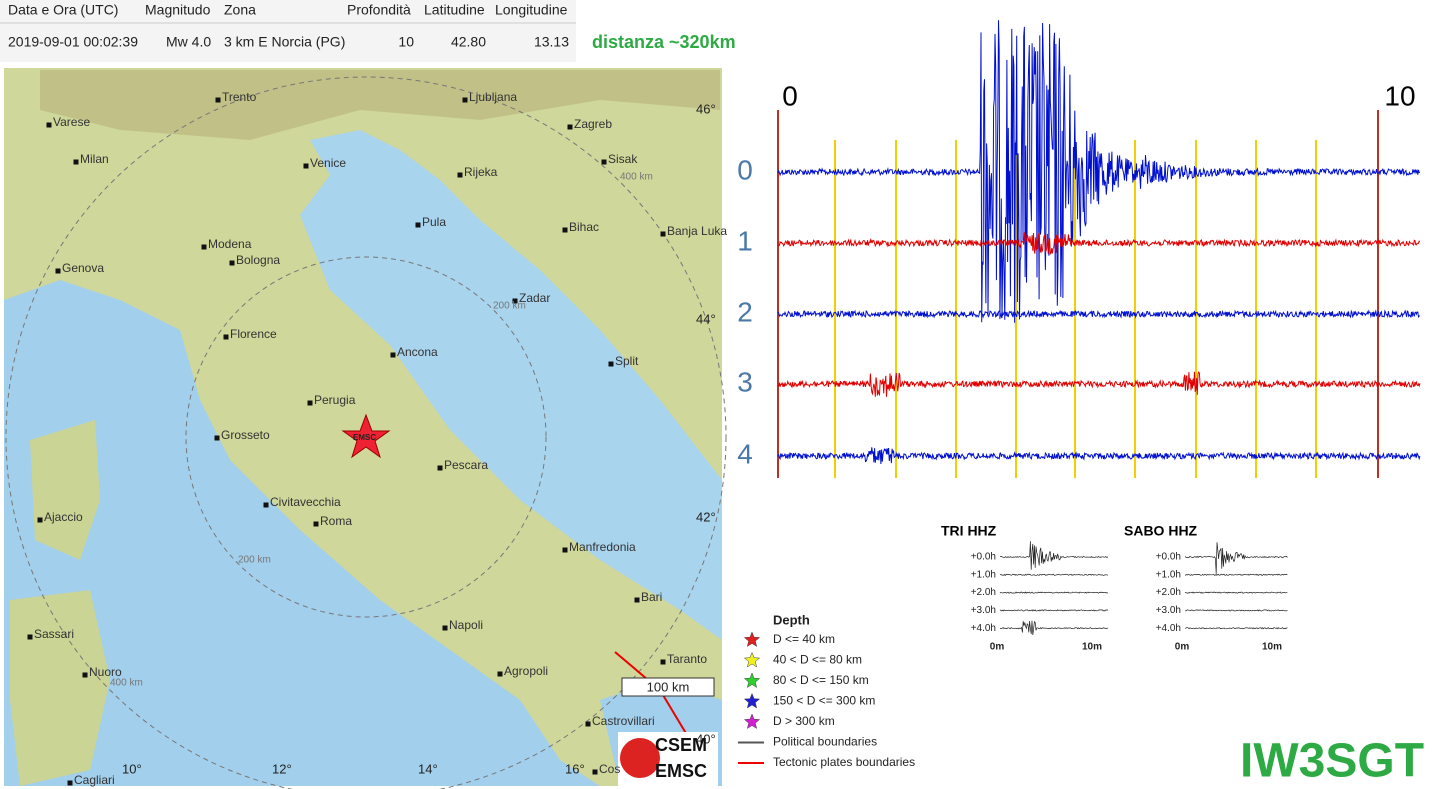 The height and width of the screenshot is (789, 1433). I want to click on distance-note: distanza ~320km, so click(664, 42).